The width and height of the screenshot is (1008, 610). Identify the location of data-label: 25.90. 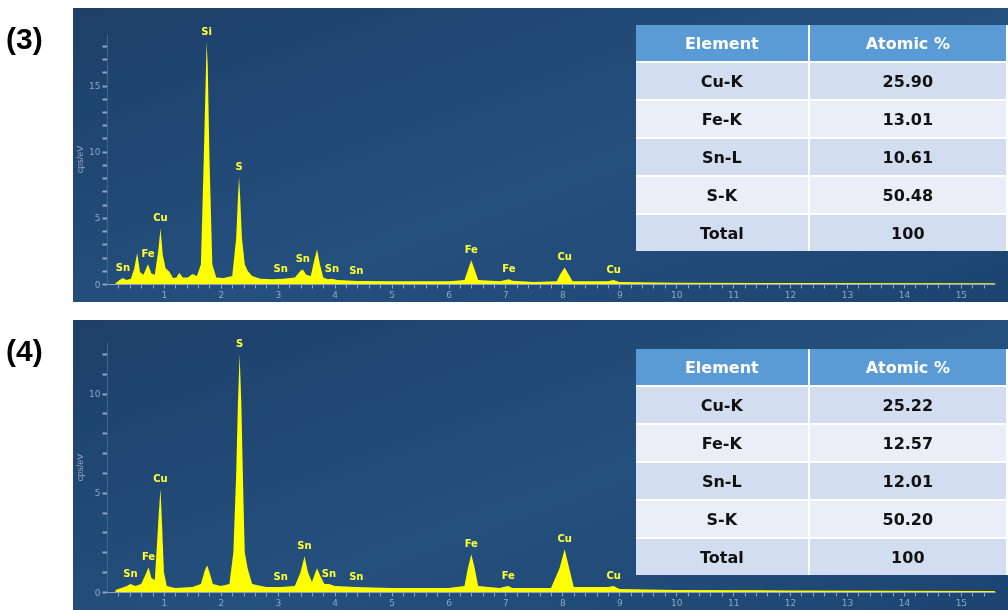
(907, 81).